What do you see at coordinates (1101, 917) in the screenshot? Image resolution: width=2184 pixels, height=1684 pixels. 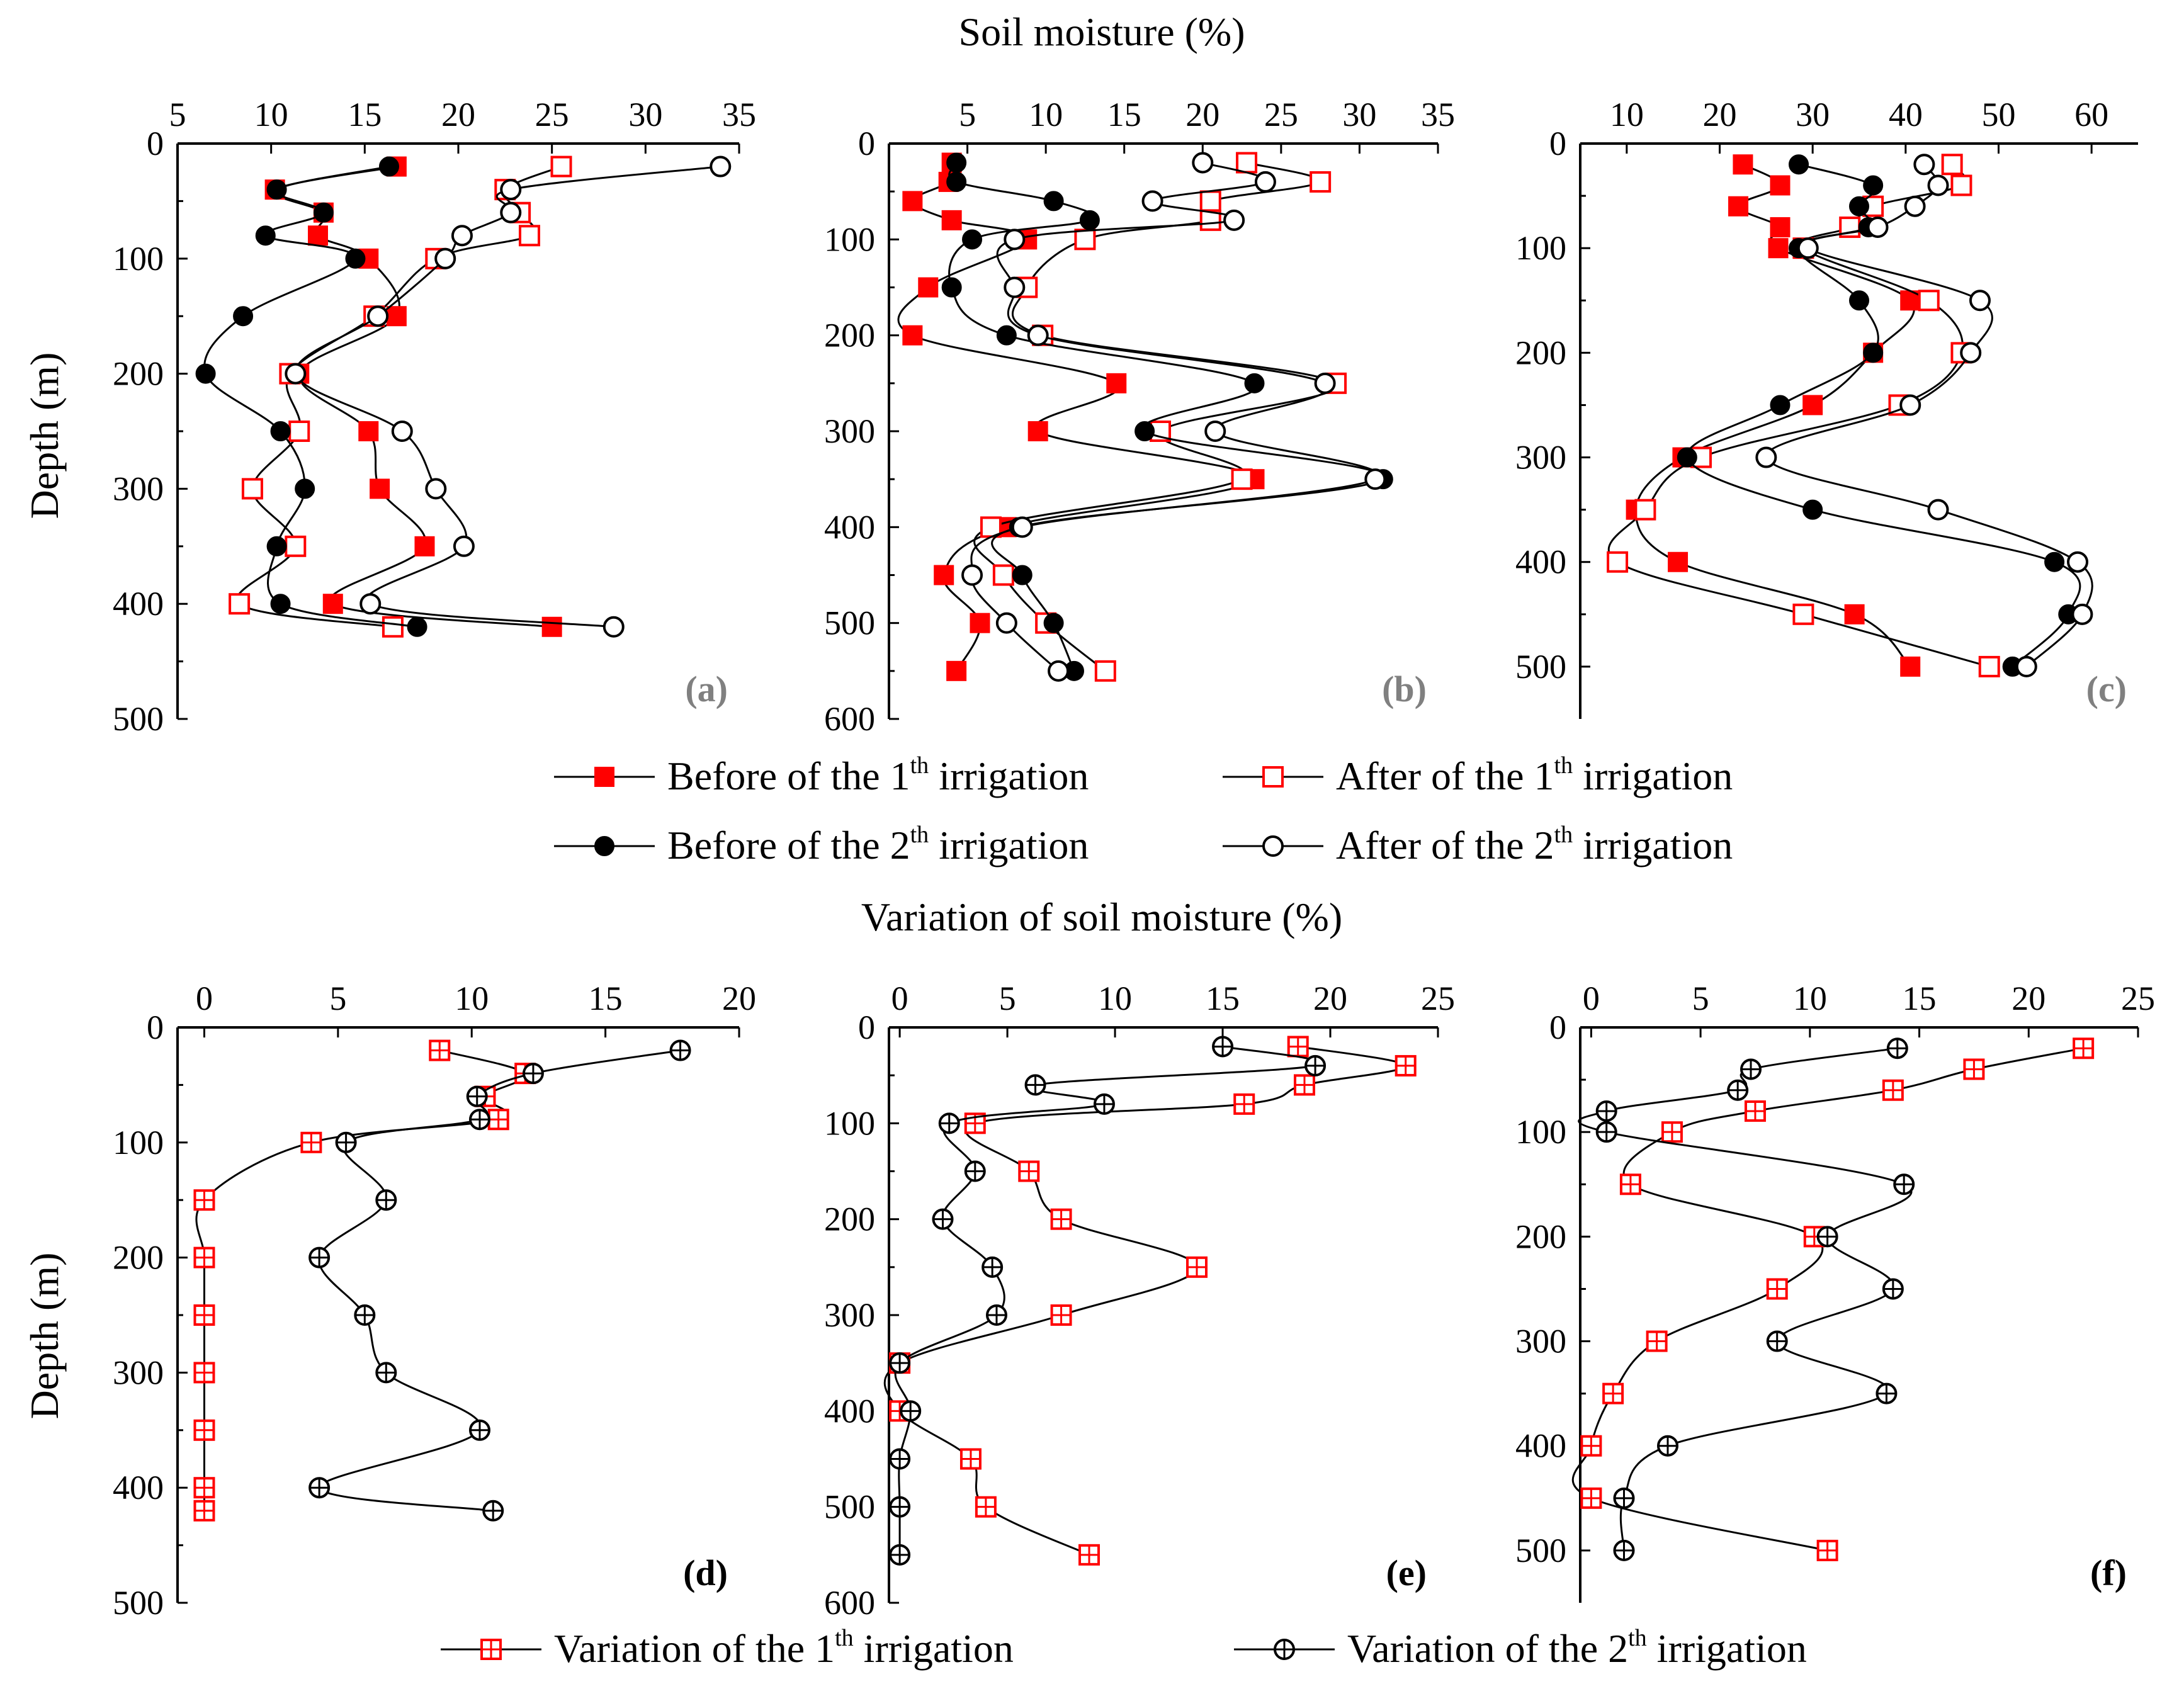 I see `bottom-axis-title: Variation of soil moisture (%)` at bounding box center [1101, 917].